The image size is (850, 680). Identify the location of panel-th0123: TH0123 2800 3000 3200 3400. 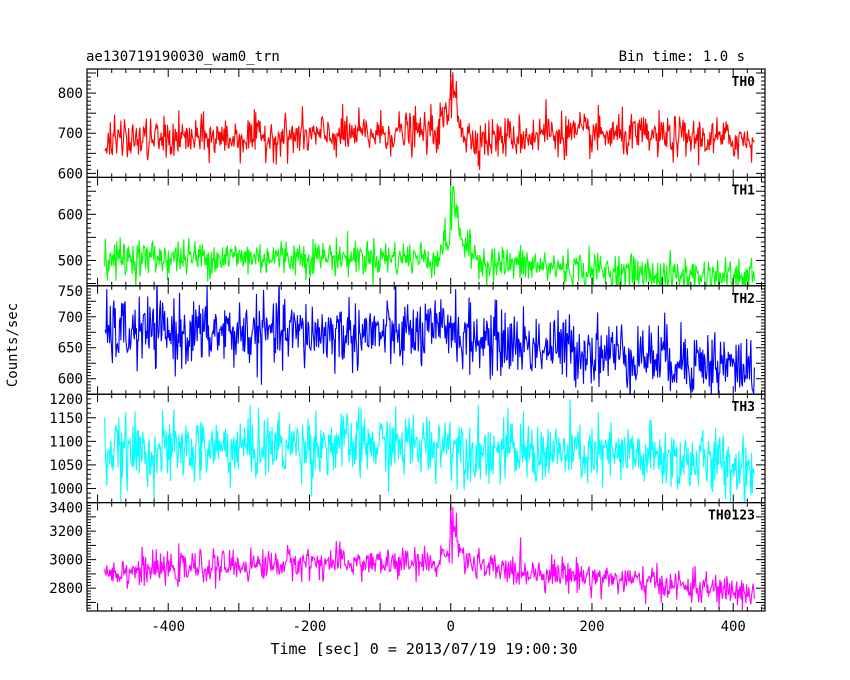
(407, 556).